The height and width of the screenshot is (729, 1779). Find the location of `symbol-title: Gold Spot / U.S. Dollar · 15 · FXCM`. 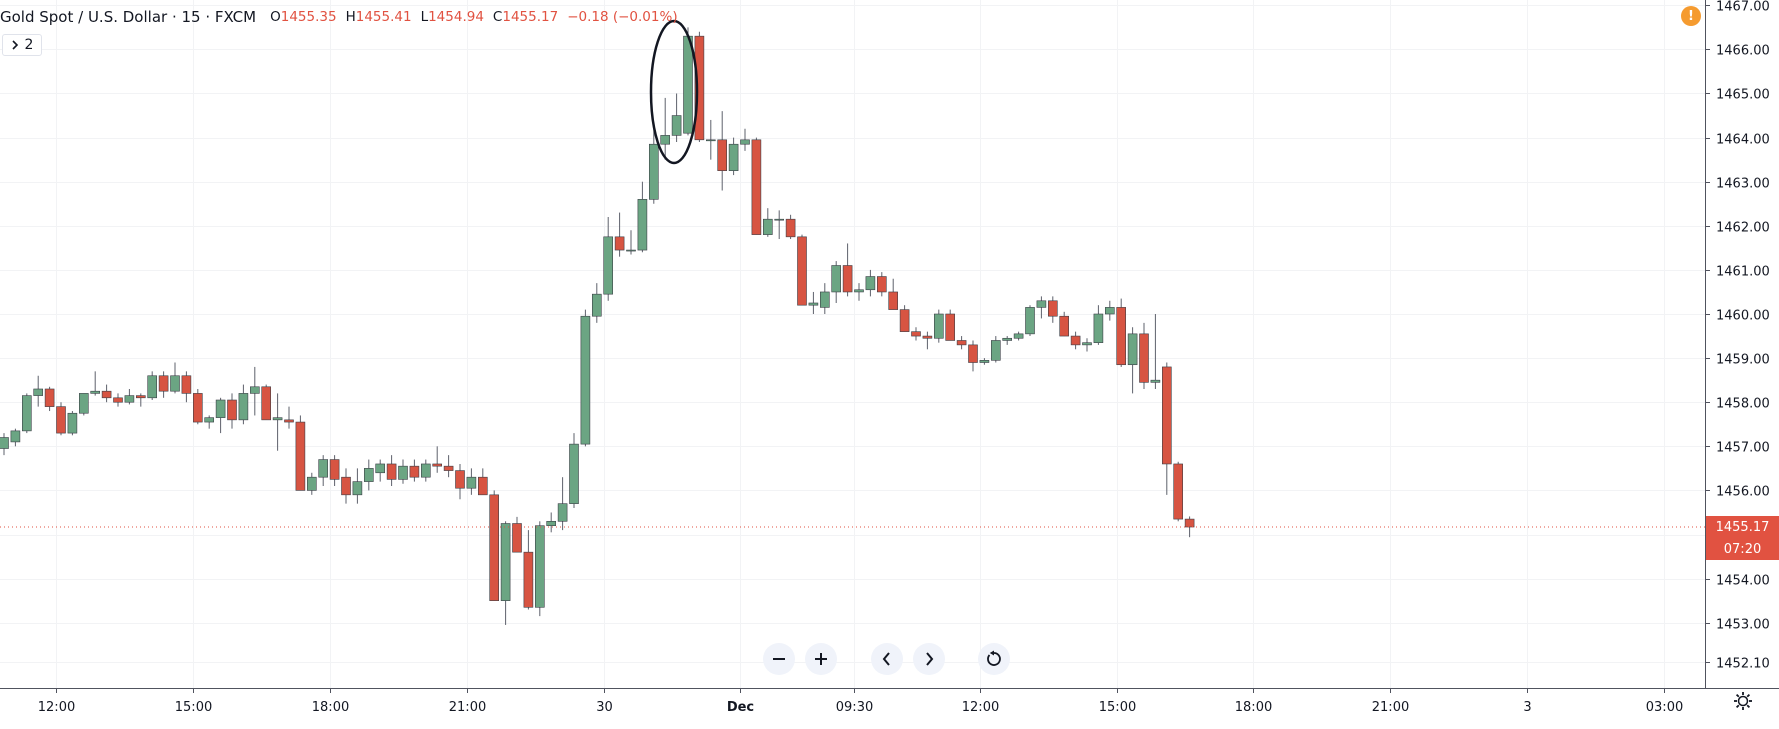

symbol-title: Gold Spot / U.S. Dollar · 15 · FXCM is located at coordinates (128, 17).